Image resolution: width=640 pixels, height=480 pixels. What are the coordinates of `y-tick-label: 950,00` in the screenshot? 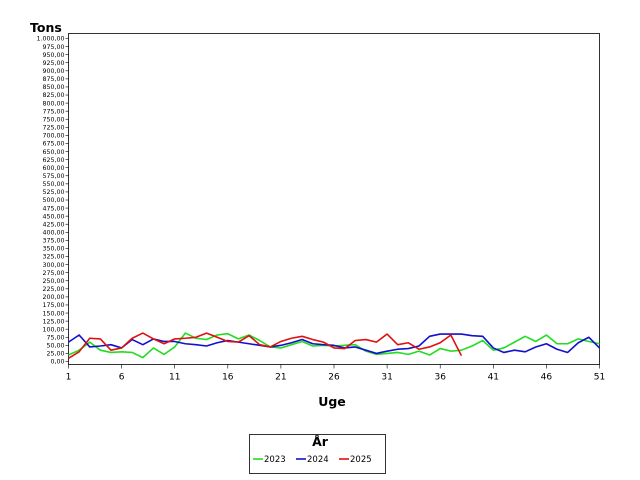 It's located at (53, 55).